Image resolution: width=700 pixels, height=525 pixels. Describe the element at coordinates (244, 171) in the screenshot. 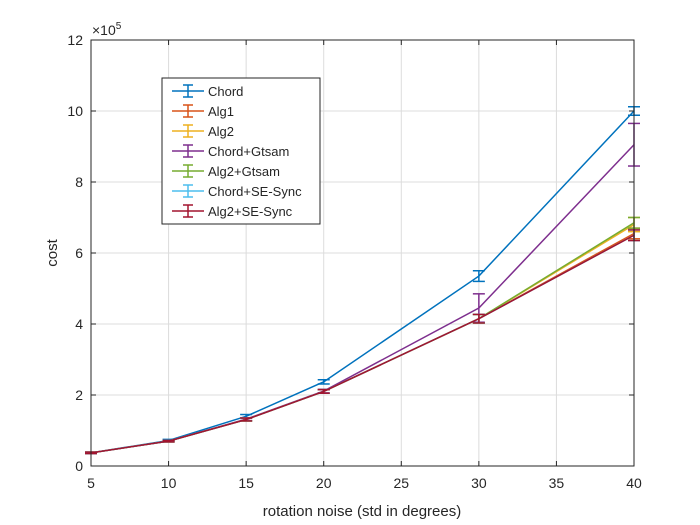

I see `legend-label: Alg2+Gtsam` at that location.